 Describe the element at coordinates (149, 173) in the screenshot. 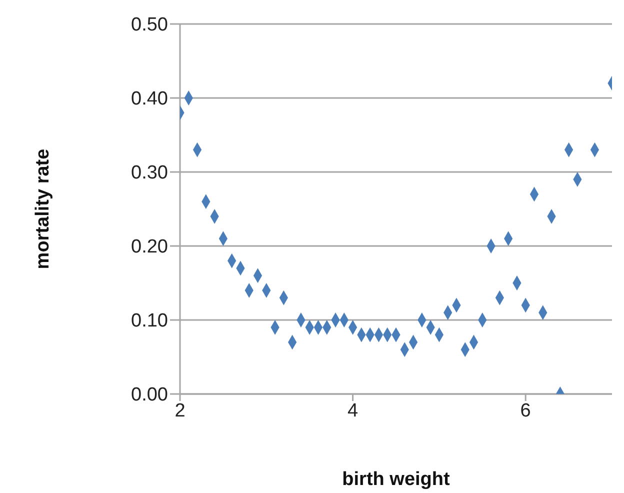

I see `y-tick-label: 0.30` at that location.